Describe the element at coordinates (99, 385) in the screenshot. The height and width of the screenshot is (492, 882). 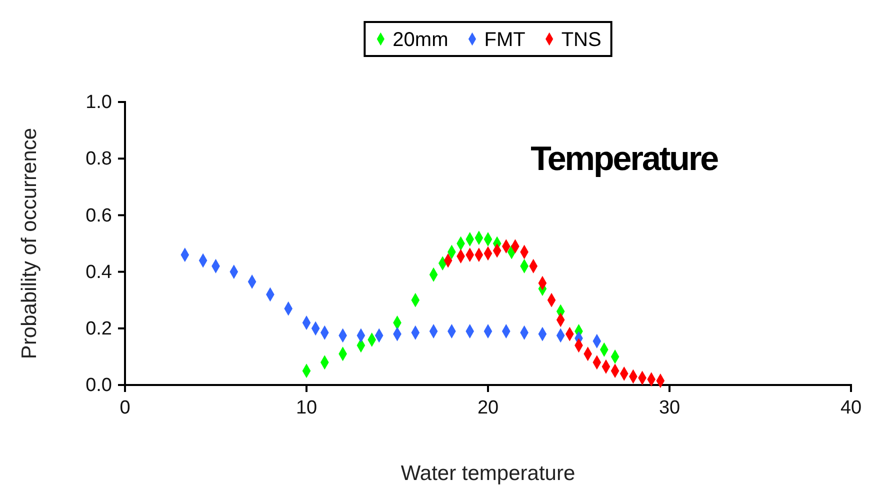
I see `y-tick-label: 0.0` at that location.